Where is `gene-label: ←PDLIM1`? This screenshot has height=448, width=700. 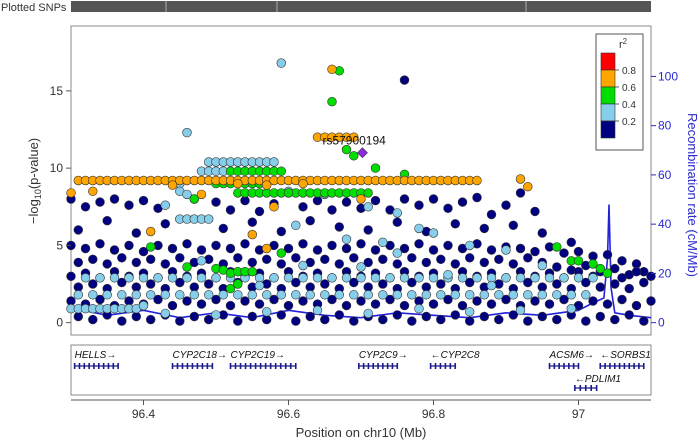 gene-label: ←PDLIM1 is located at coordinates (598, 379).